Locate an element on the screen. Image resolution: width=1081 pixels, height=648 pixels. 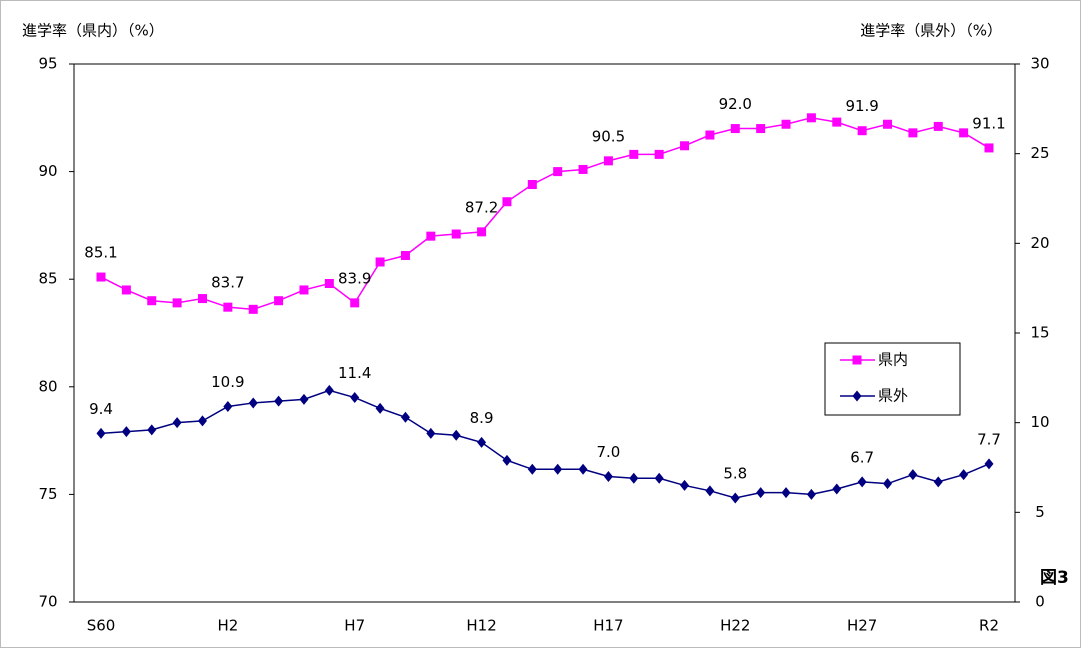
y-tick-label: 95 is located at coordinates (47, 64).